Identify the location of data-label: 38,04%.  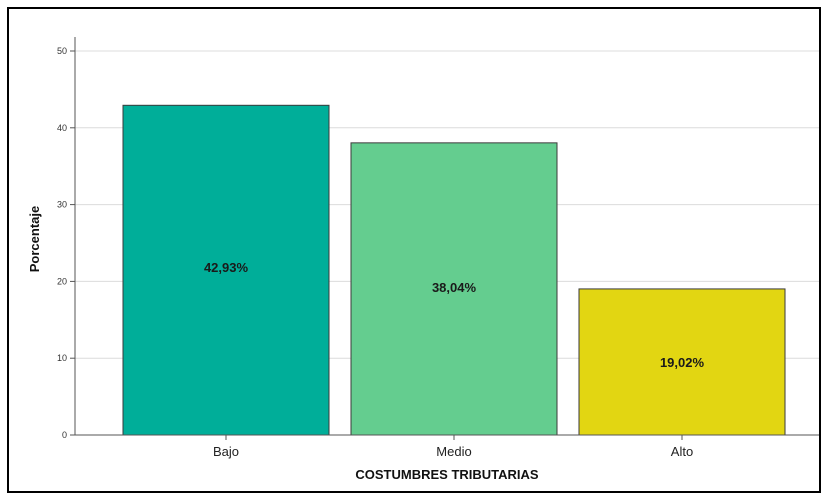
(454, 287).